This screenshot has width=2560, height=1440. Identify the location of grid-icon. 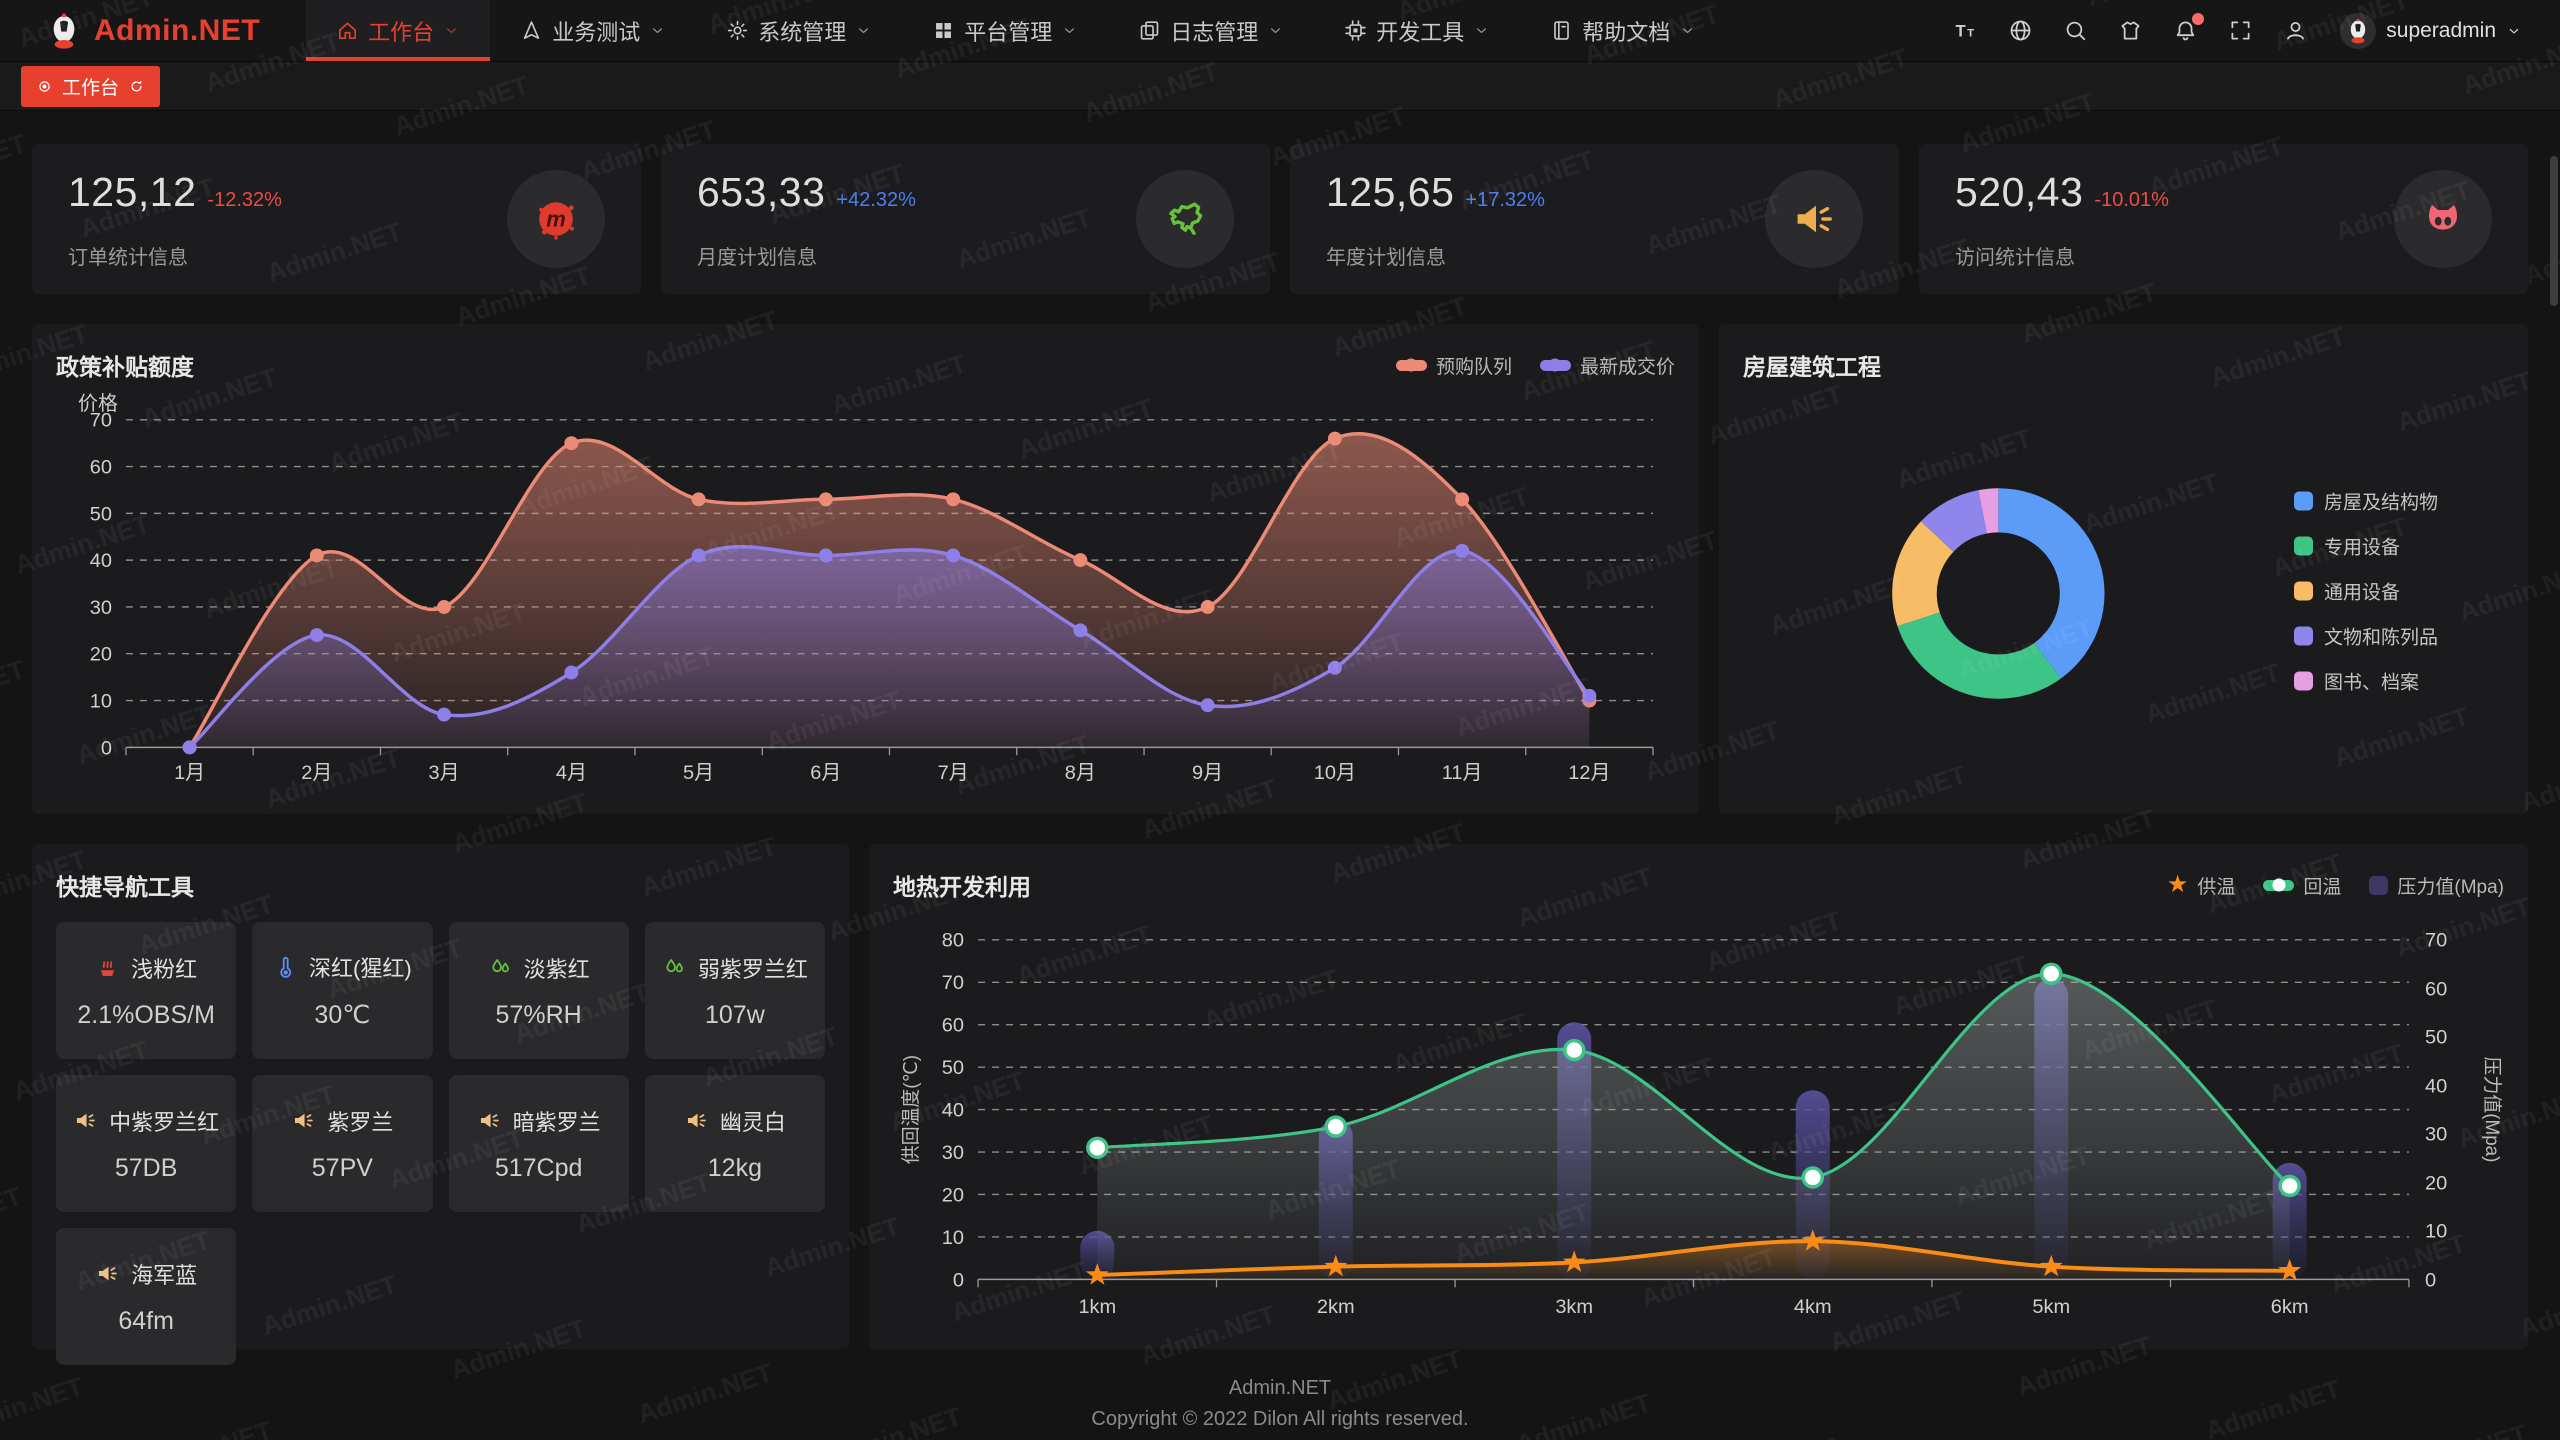
(944, 30).